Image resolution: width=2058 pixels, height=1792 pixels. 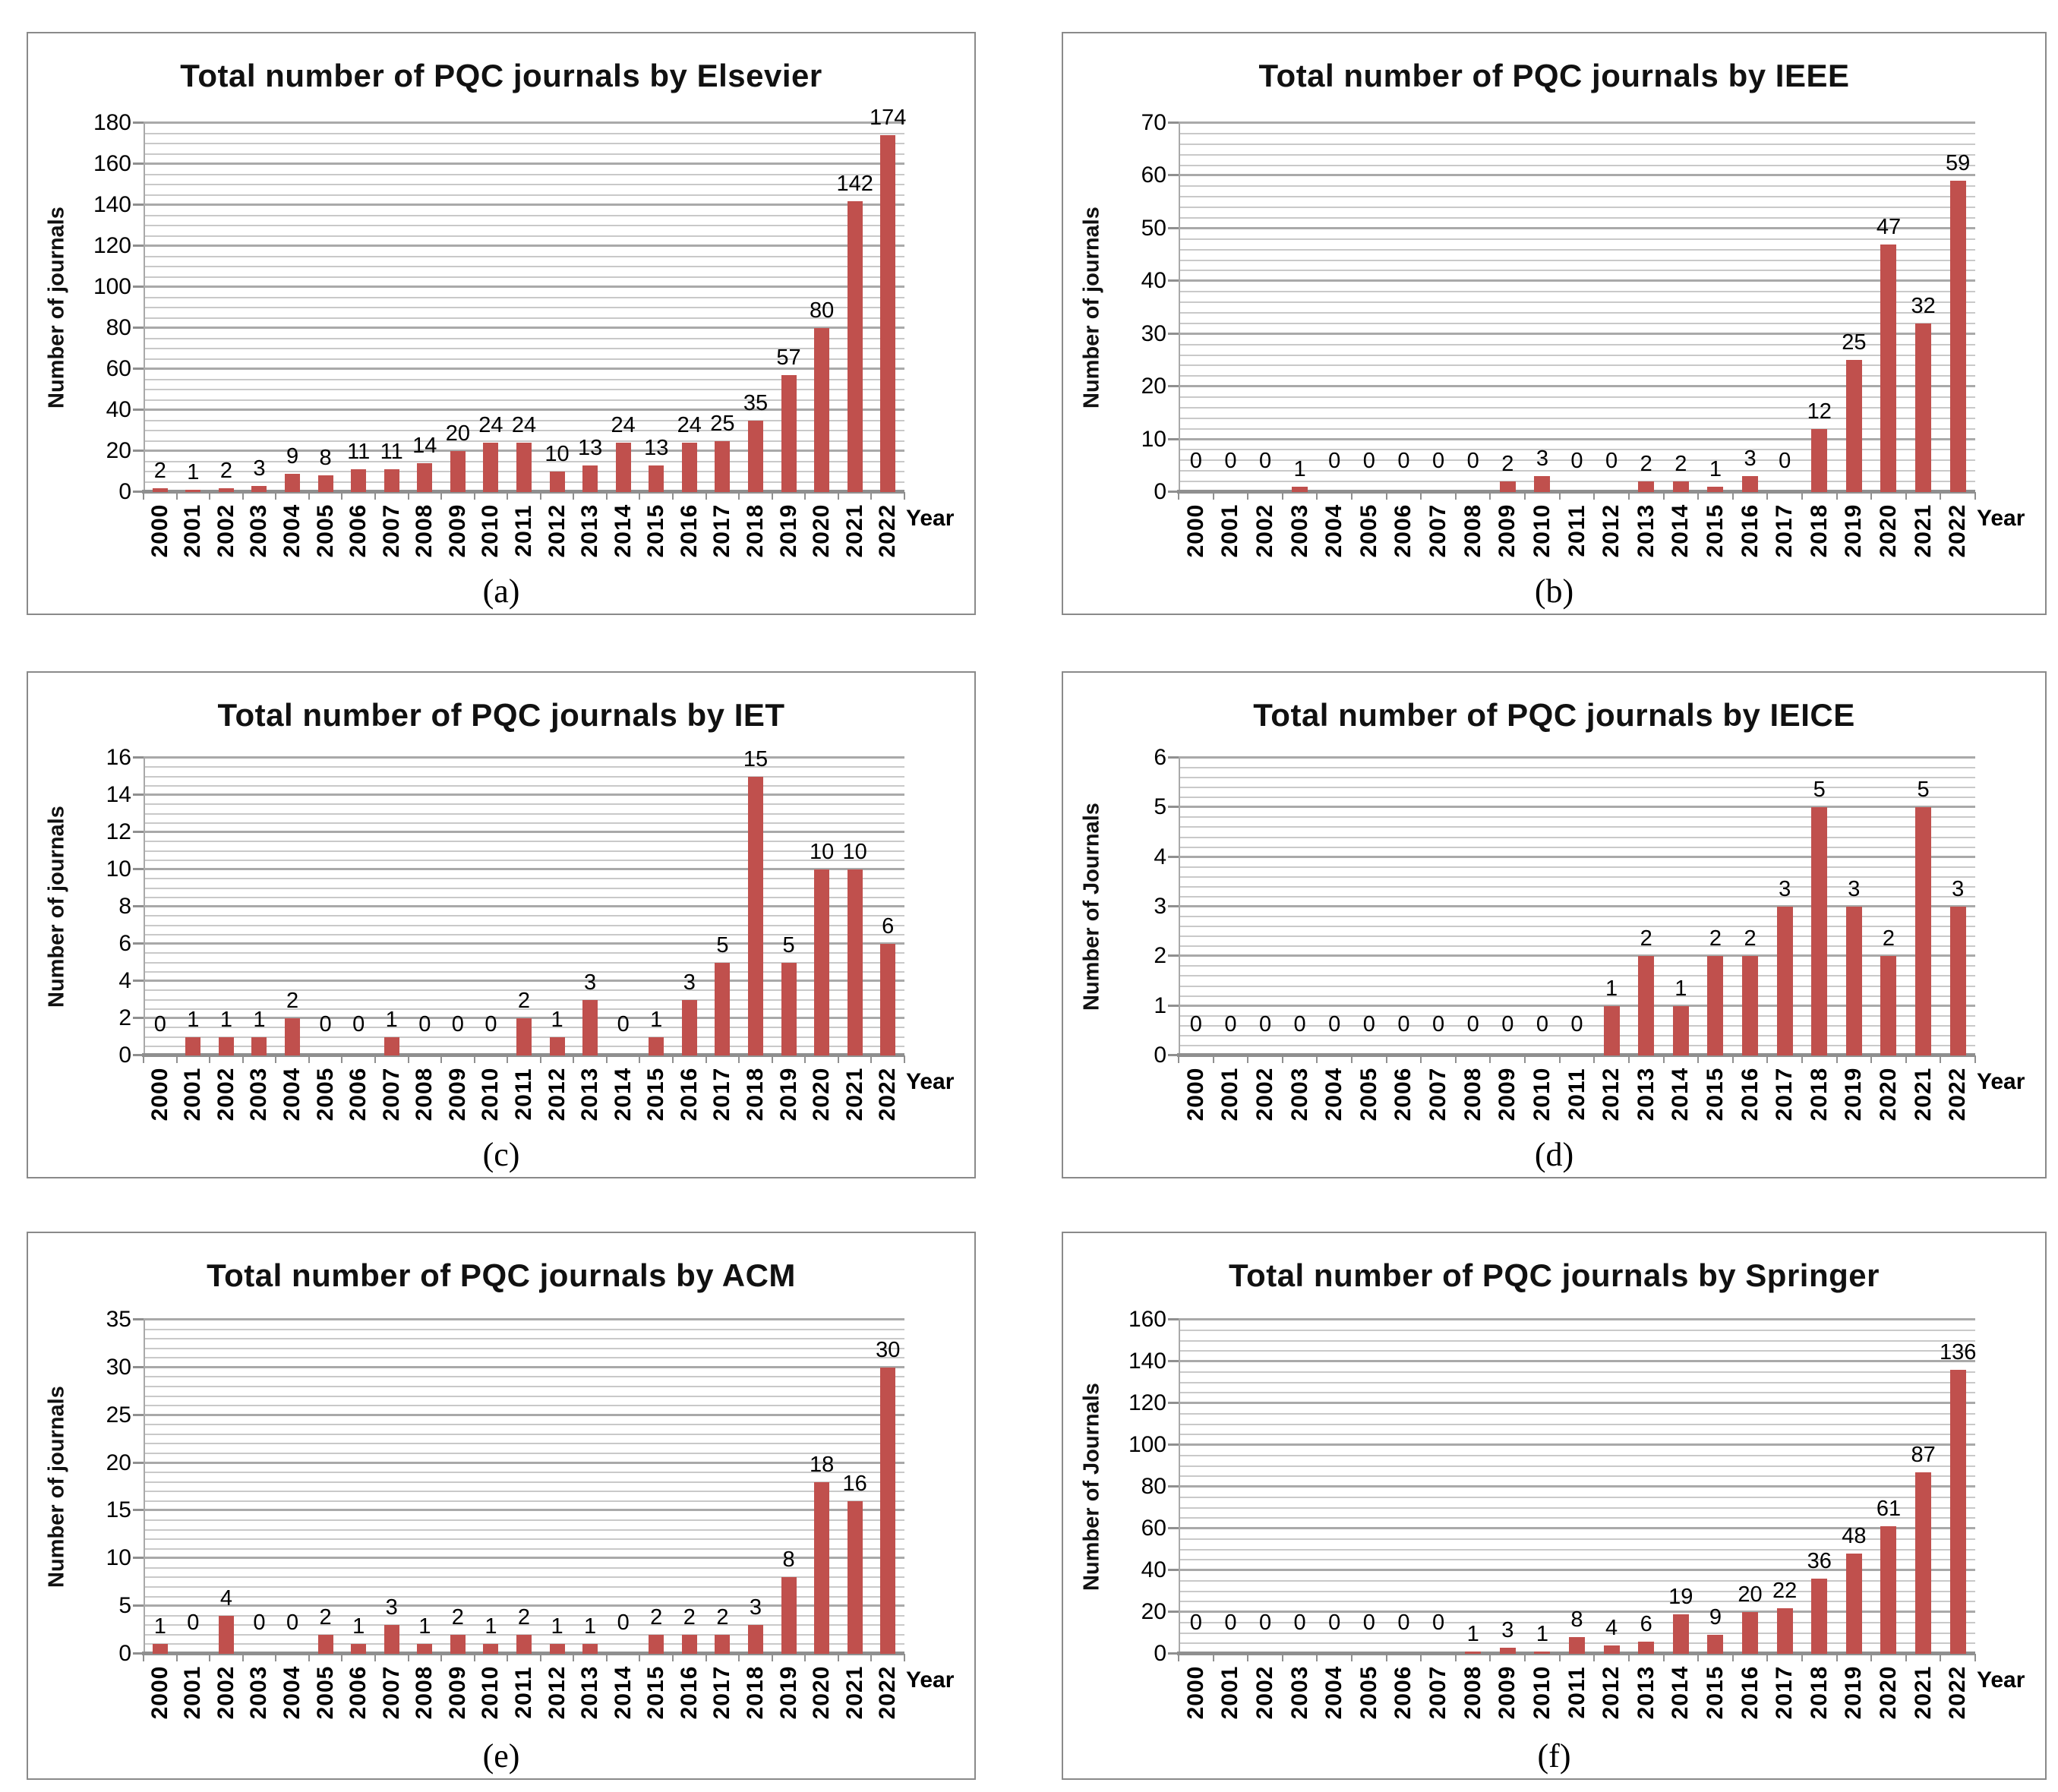 I want to click on bar-2002, so click(x=226, y=1045).